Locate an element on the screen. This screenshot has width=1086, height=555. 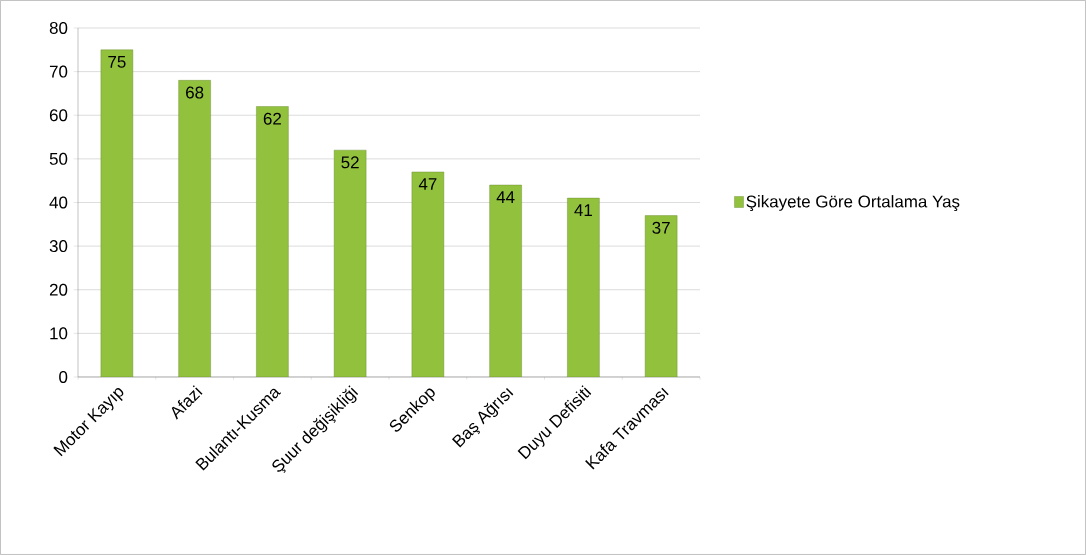
y-tick-label: 70 is located at coordinates (58, 71).